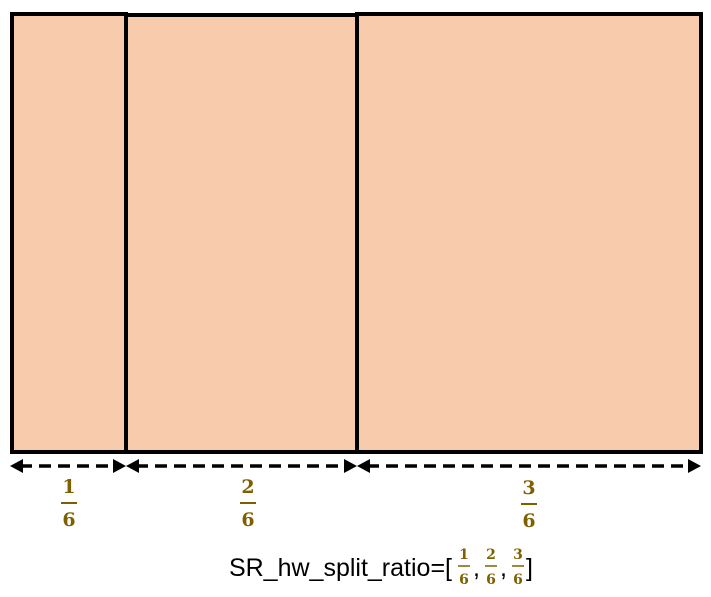  Describe the element at coordinates (528, 521) in the screenshot. I see `segment-3-denominator: 6` at that location.